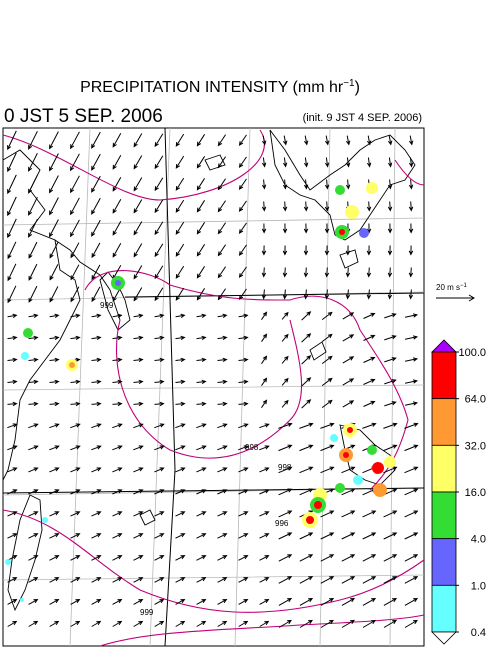 The width and height of the screenshot is (500, 655). What do you see at coordinates (282, 523) in the screenshot?
I see `contour-label: 996` at bounding box center [282, 523].